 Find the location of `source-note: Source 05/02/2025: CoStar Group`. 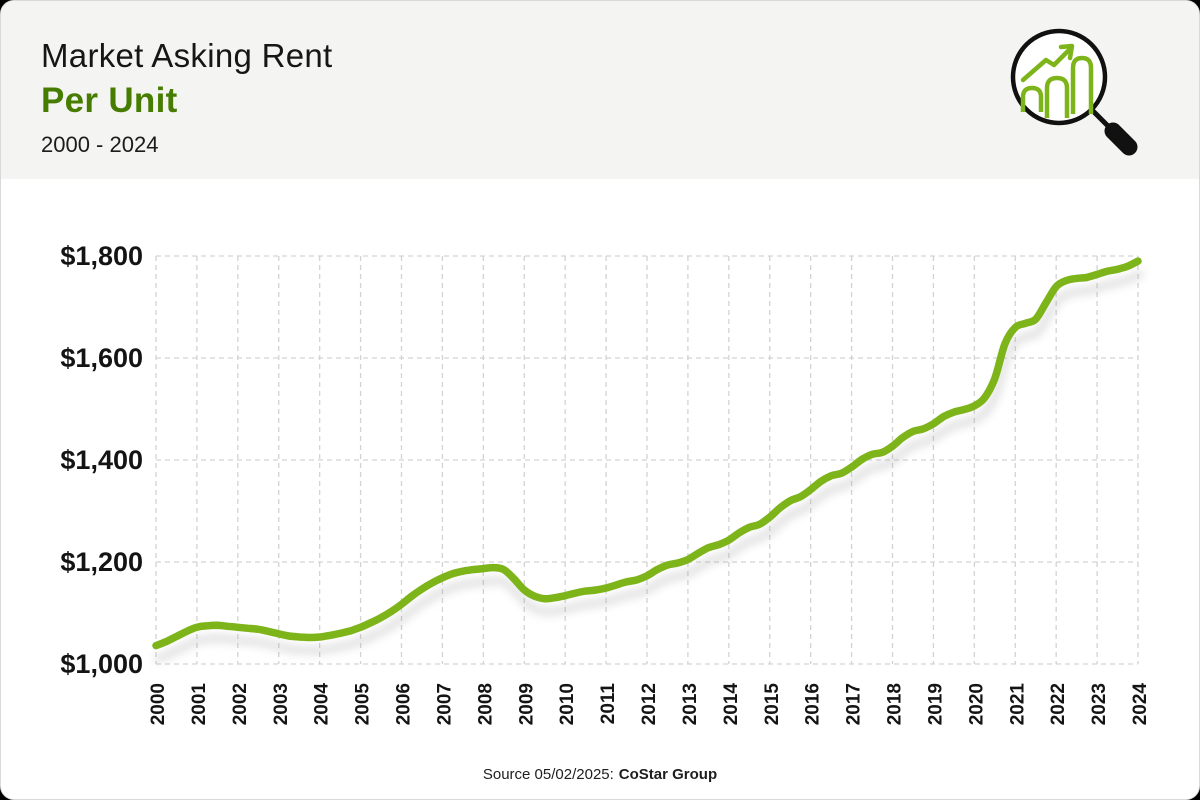

source-note: Source 05/02/2025: CoStar Group is located at coordinates (600, 774).